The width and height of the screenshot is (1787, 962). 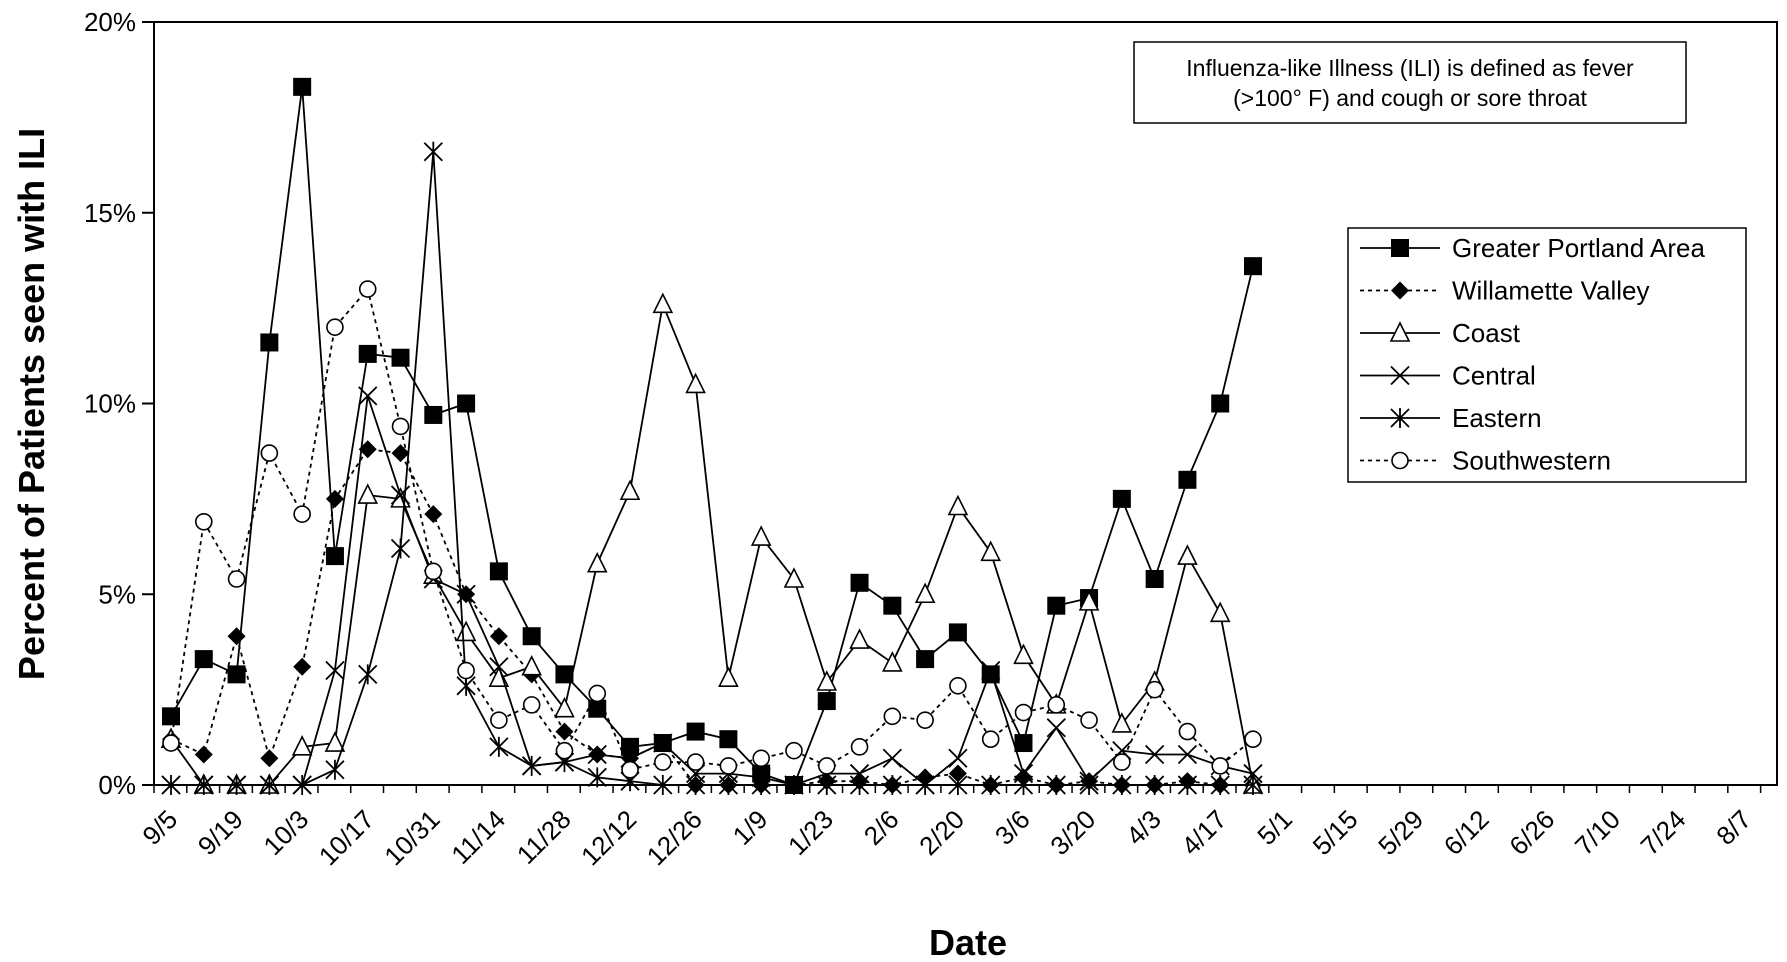 I want to click on x-tick-label: 6/26, so click(x=1531, y=832).